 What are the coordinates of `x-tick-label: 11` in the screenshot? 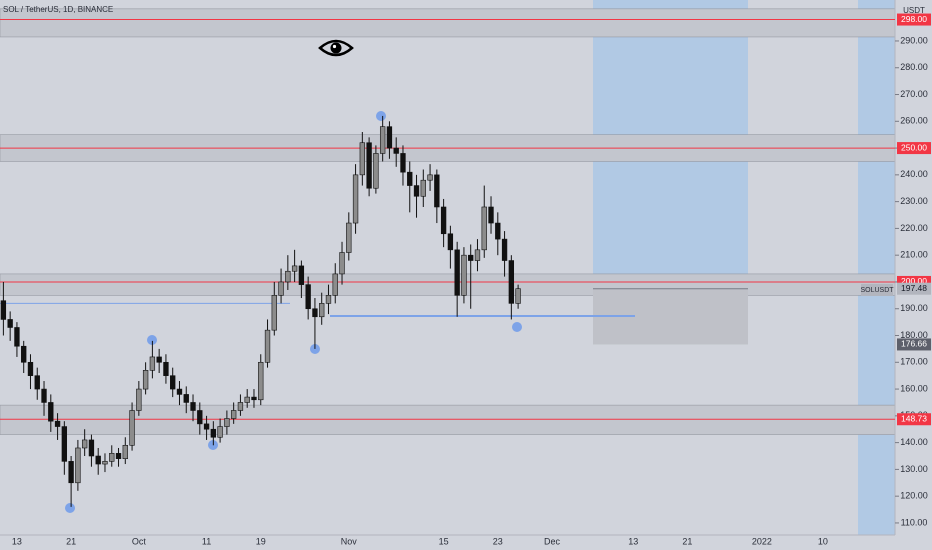 It's located at (206, 541).